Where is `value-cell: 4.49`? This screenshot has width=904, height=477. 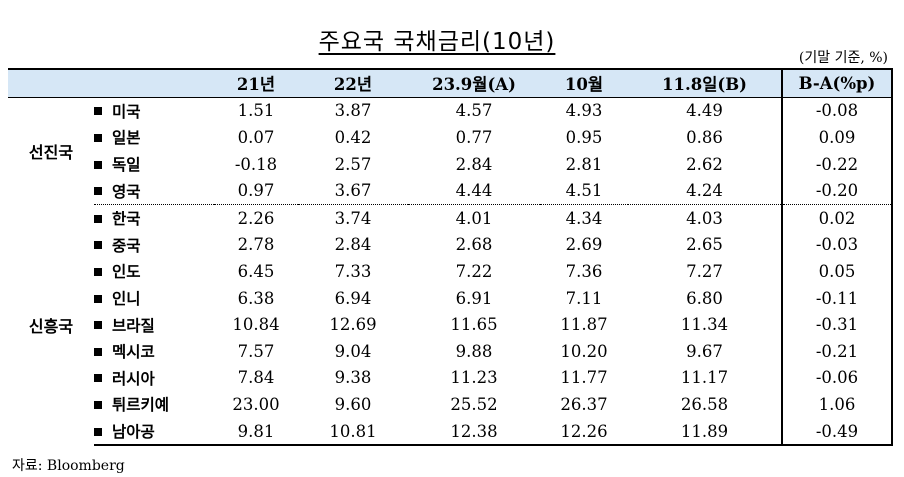
value-cell: 4.49 is located at coordinates (704, 111).